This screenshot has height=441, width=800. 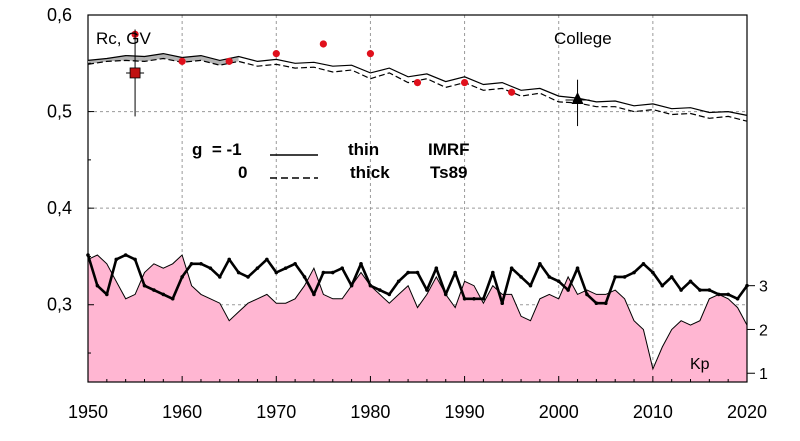 What do you see at coordinates (583, 38) in the screenshot?
I see `station-label: College` at bounding box center [583, 38].